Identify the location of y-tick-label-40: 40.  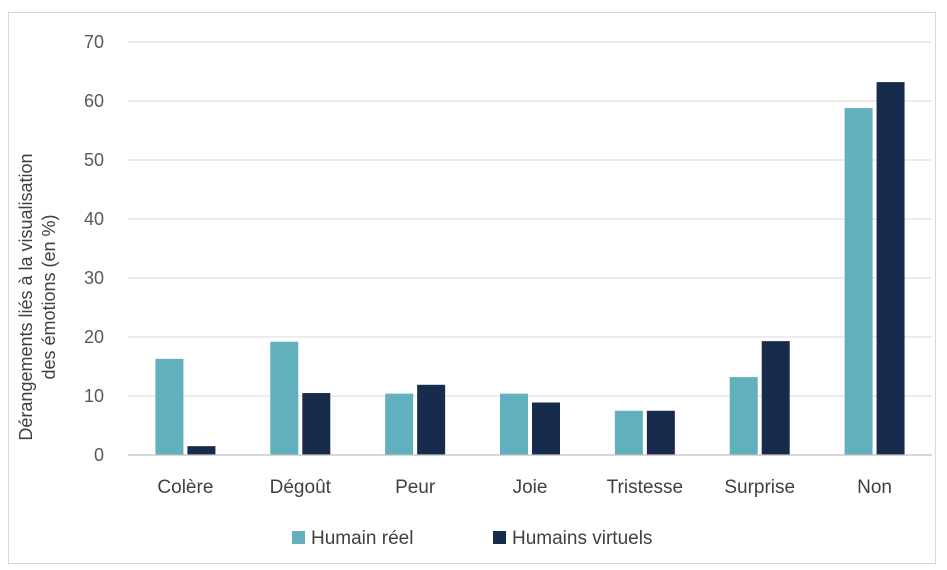
(94, 219).